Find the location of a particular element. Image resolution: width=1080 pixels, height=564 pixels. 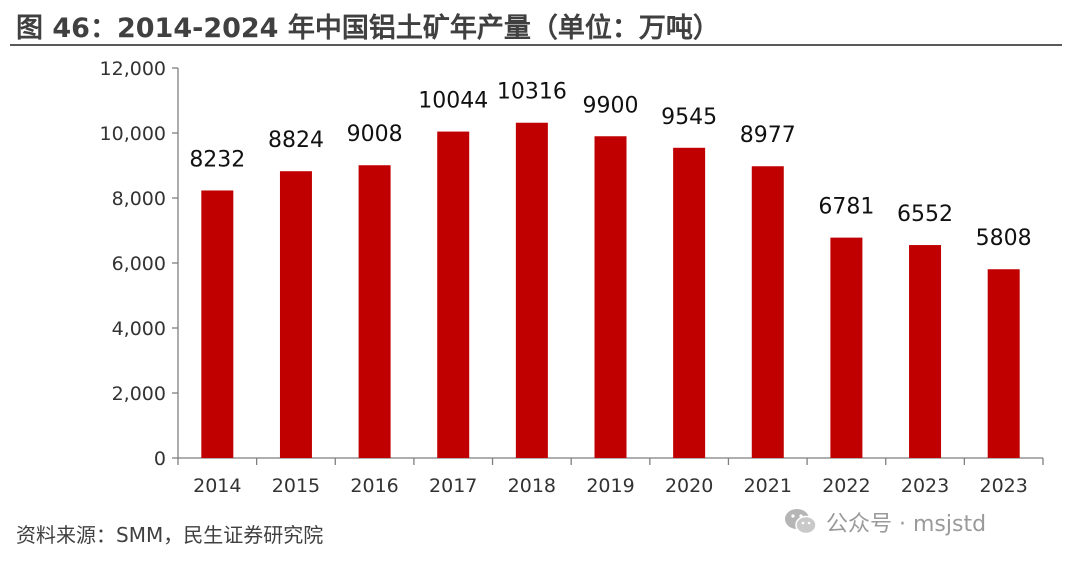

bar-value-label: 9545 is located at coordinates (689, 117).